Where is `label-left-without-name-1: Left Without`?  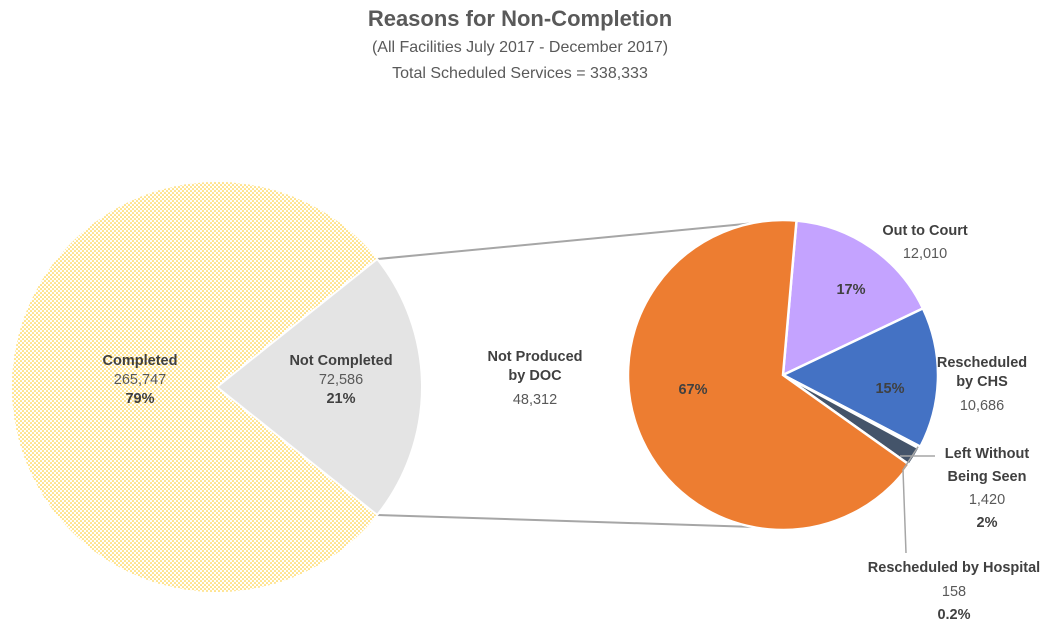 label-left-without-name-1: Left Without is located at coordinates (987, 454).